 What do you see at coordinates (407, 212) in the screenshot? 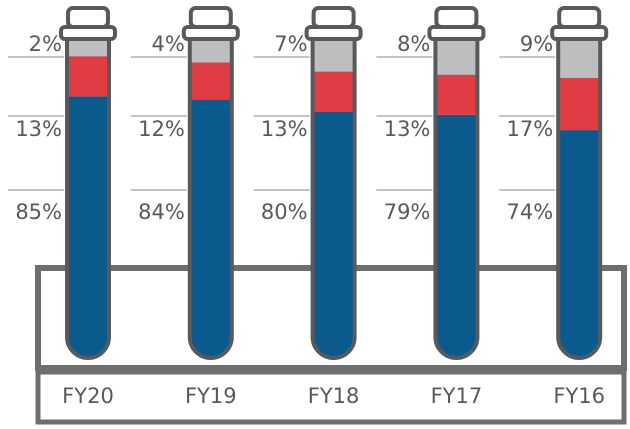
I see `value-label: 79%` at bounding box center [407, 212].